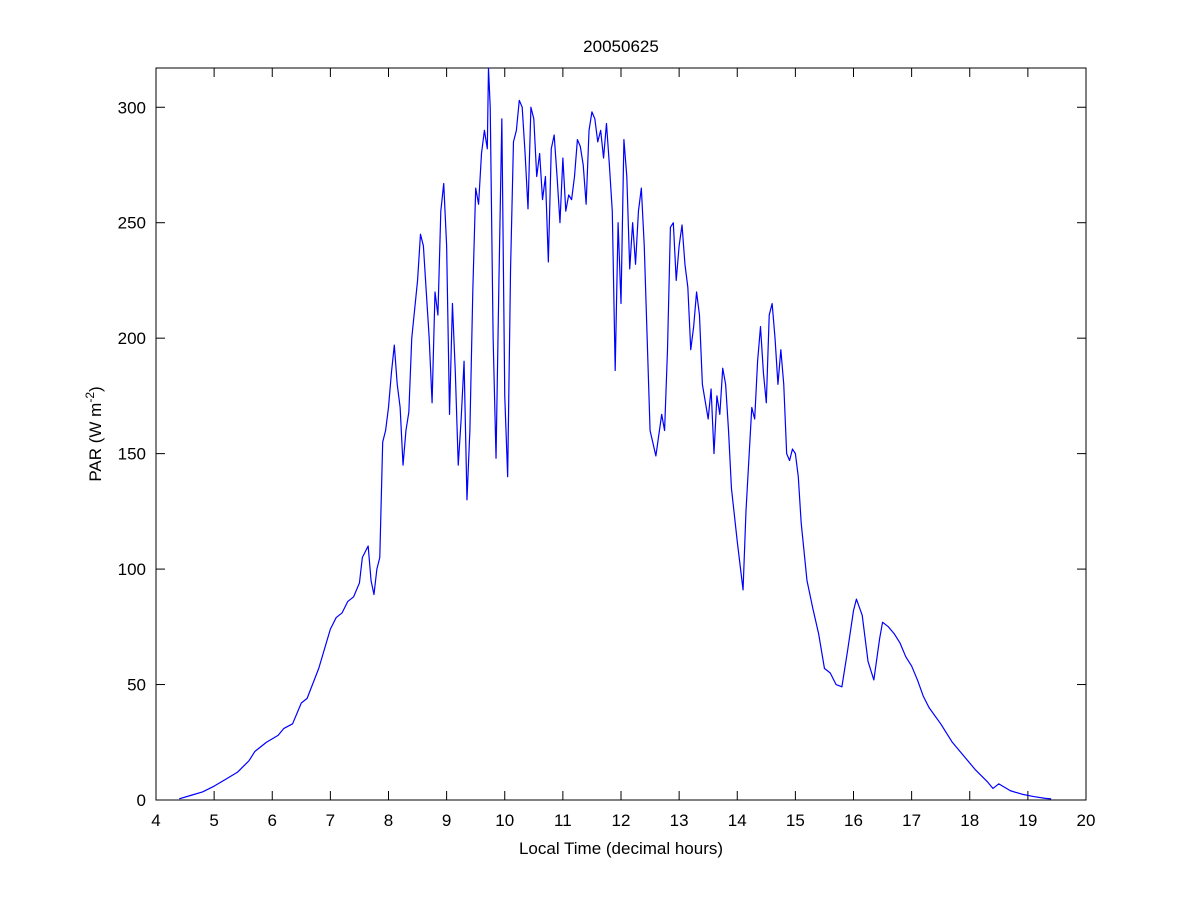 The width and height of the screenshot is (1200, 900). What do you see at coordinates (132, 338) in the screenshot?
I see `y-tick-label: 200` at bounding box center [132, 338].